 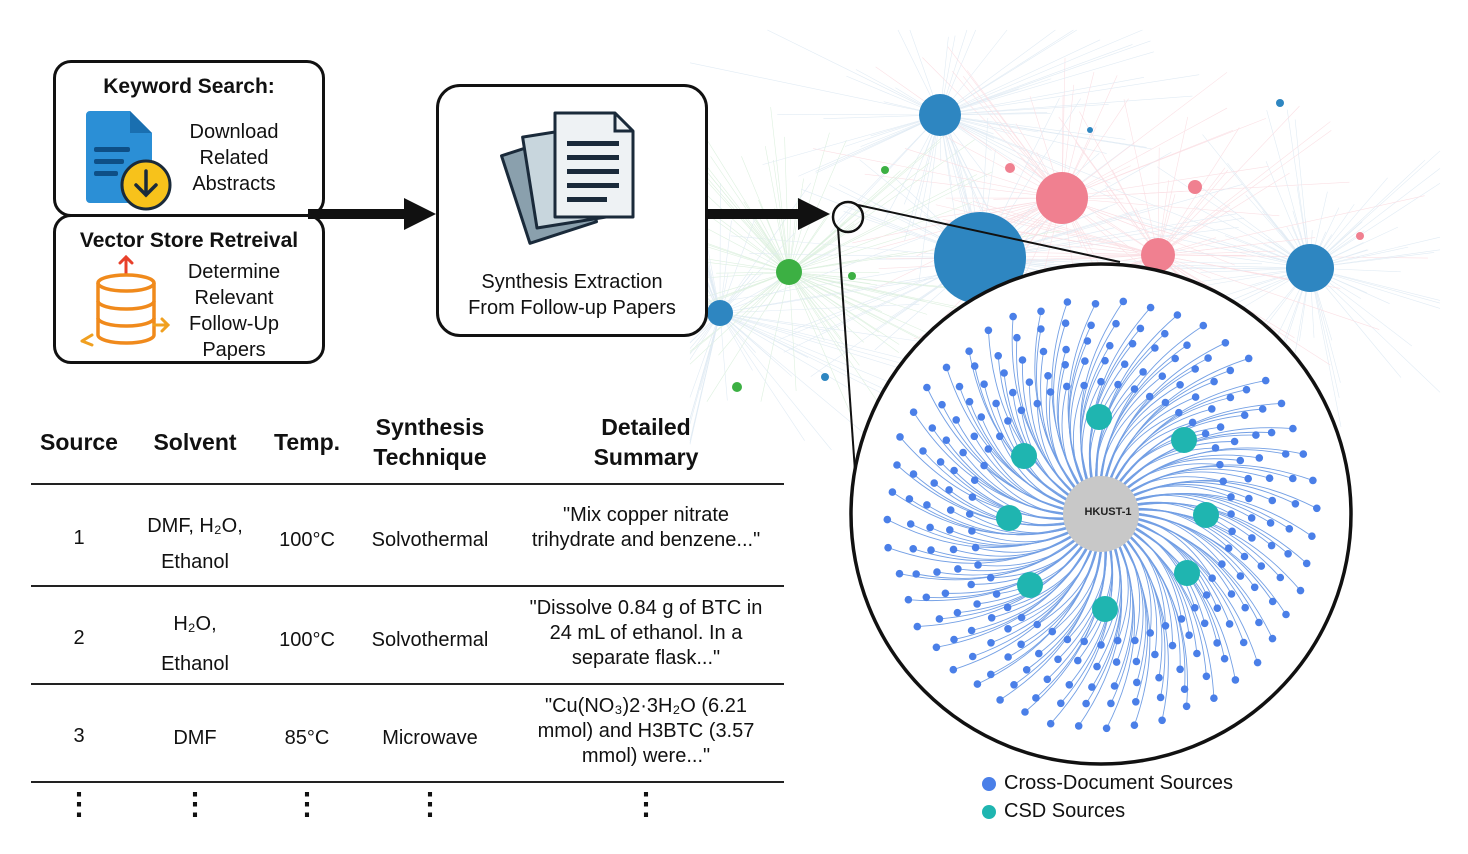 What do you see at coordinates (1118, 783) in the screenshot?
I see `legend-cross-document-label: Cross-Document Sources` at bounding box center [1118, 783].